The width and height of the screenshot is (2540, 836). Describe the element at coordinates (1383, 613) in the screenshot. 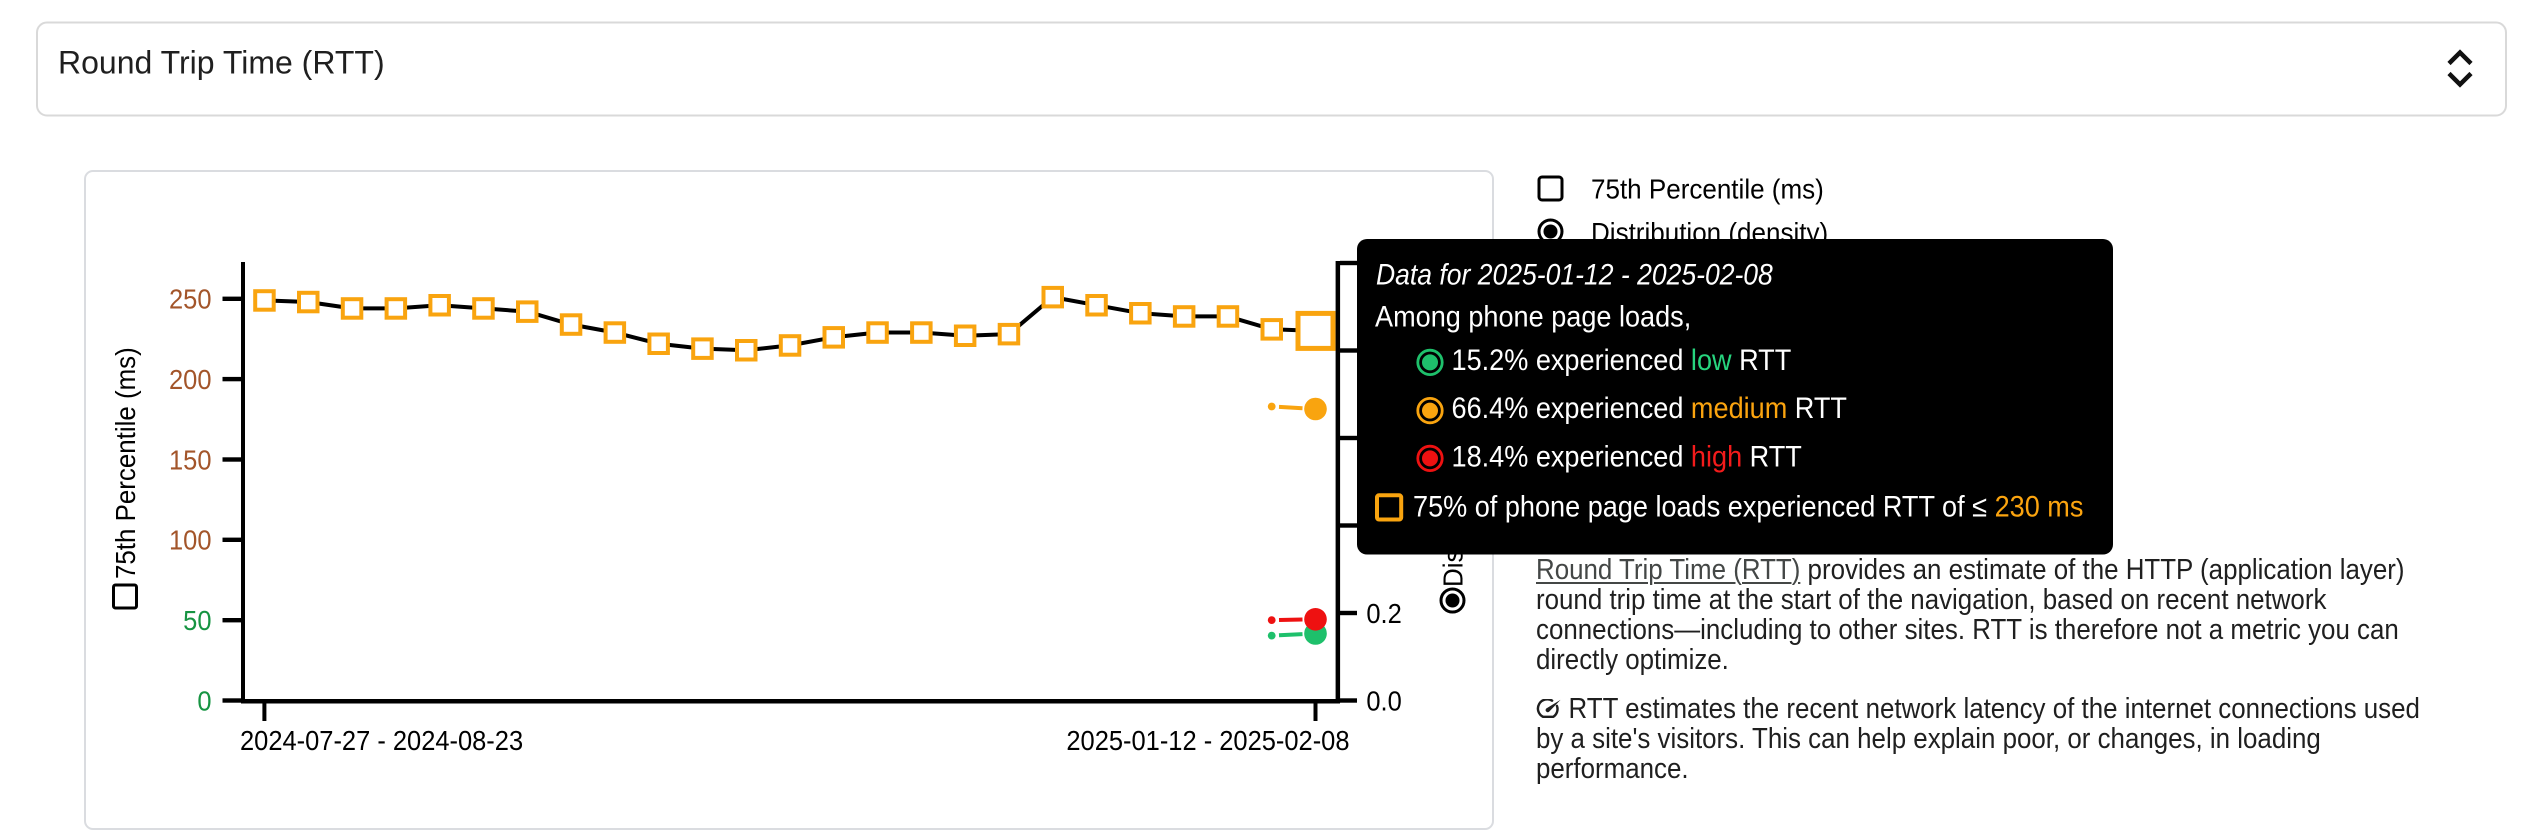

I see `svg-text: 0.2` at that location.